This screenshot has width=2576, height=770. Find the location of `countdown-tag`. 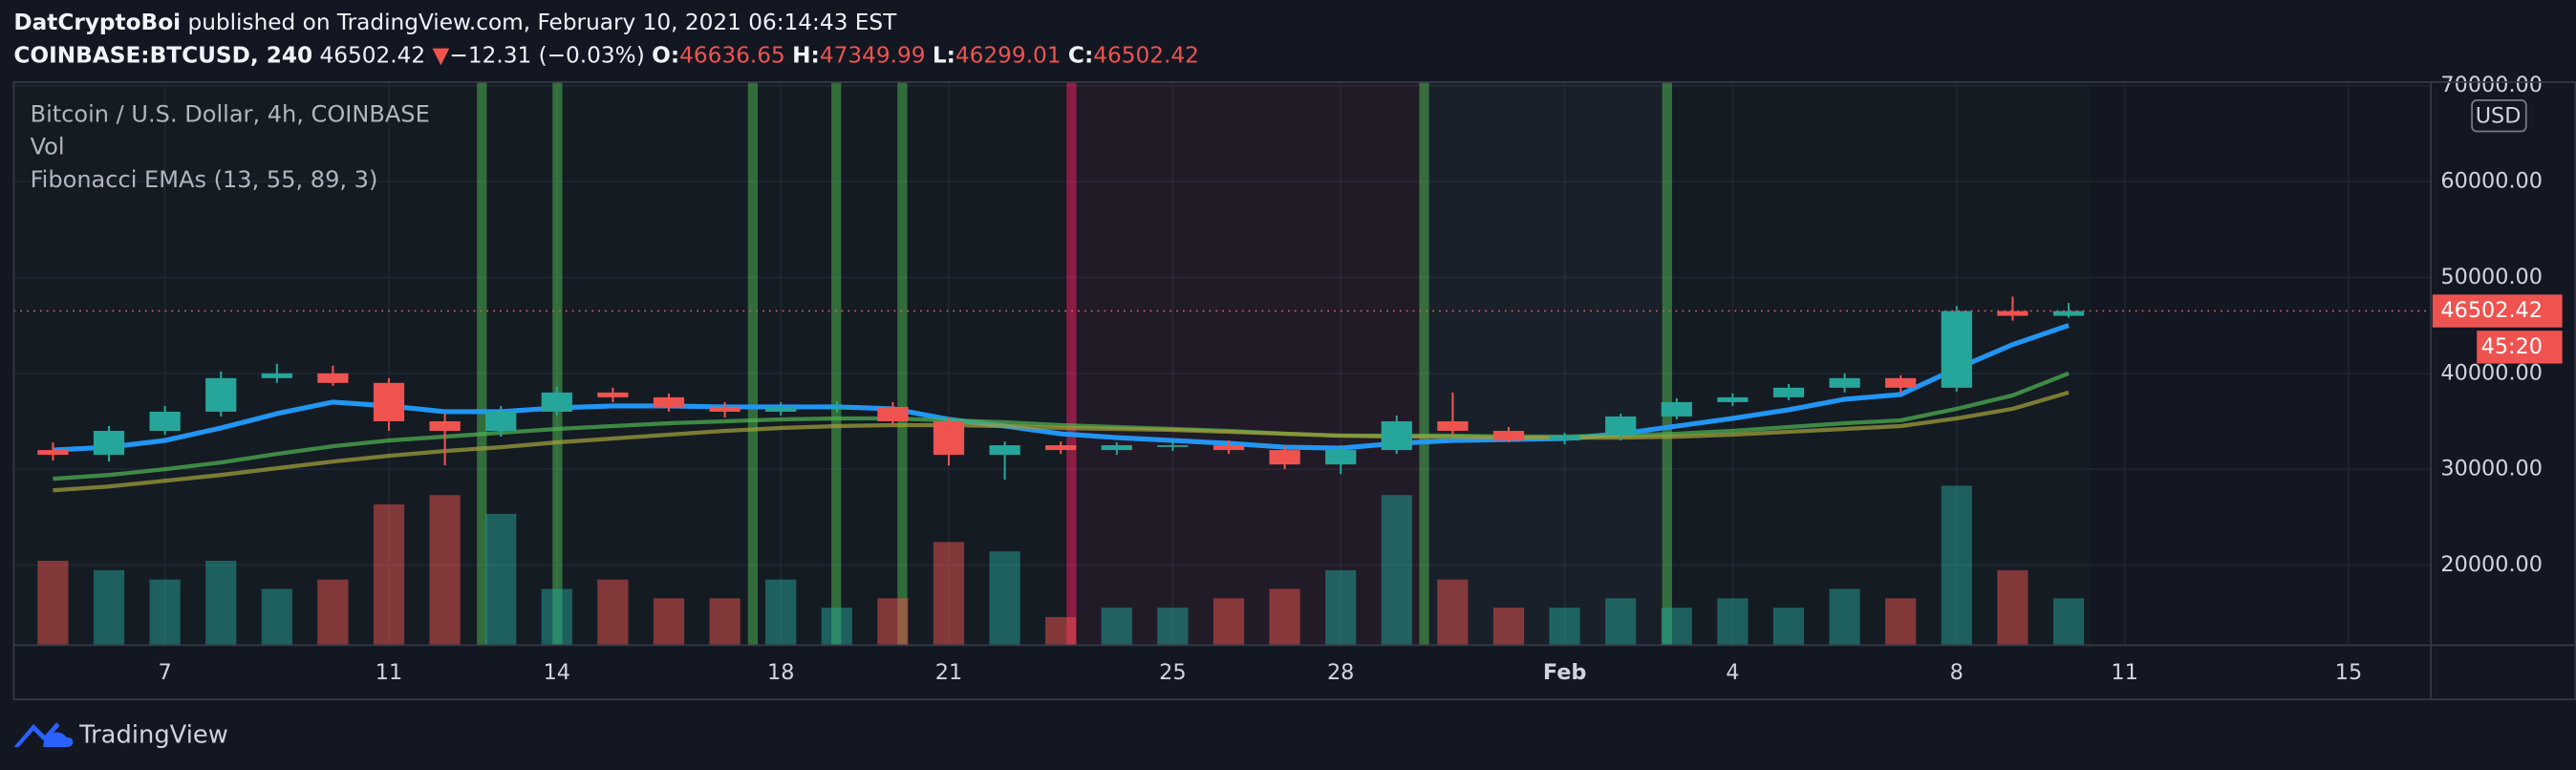

countdown-tag is located at coordinates (2520, 347).